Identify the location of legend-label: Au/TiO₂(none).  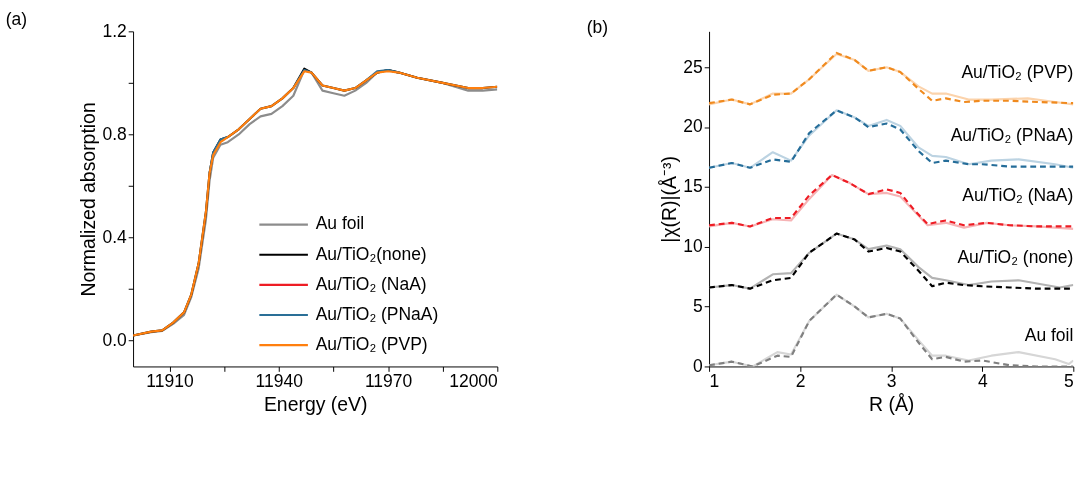
(371, 253).